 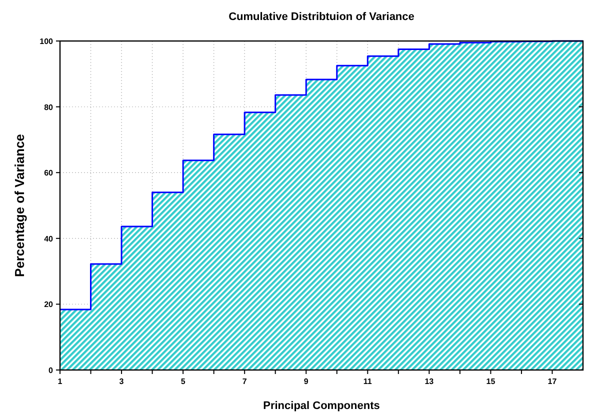 What do you see at coordinates (49, 173) in the screenshot?
I see `y-tick-label: 60` at bounding box center [49, 173].